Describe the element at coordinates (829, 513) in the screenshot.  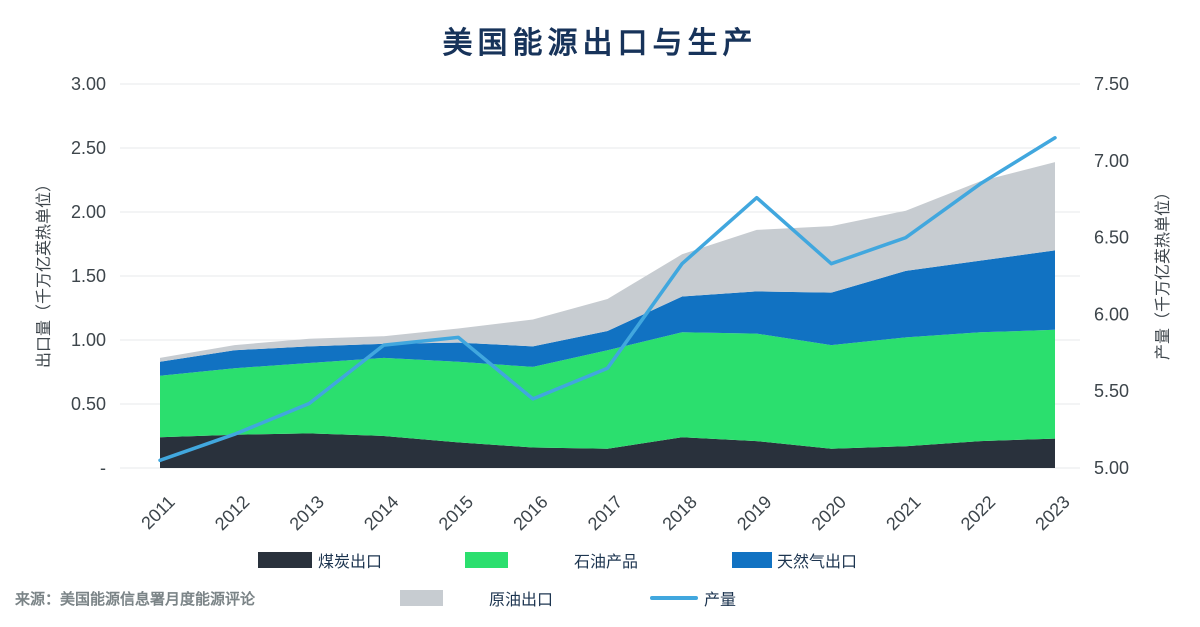
I see `svg-text: 2020` at that location.